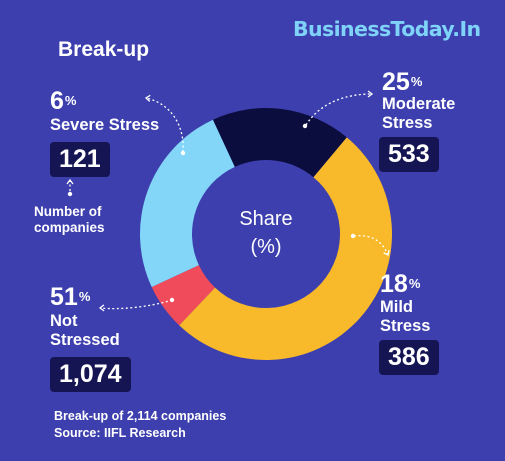 This screenshot has height=461, width=505. I want to click on severe-arrow-head, so click(147, 98).